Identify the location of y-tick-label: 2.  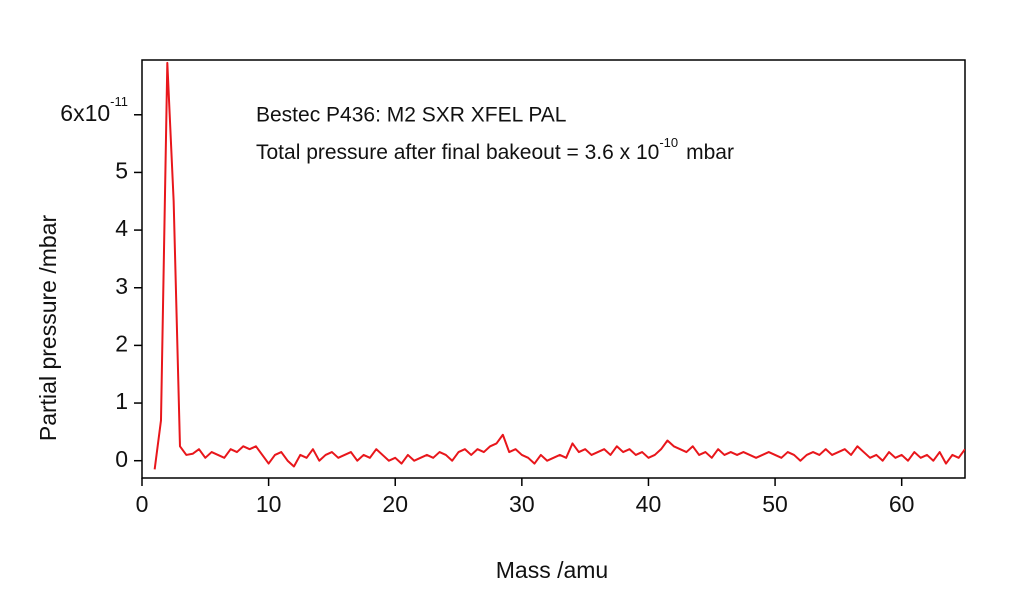
(121, 343).